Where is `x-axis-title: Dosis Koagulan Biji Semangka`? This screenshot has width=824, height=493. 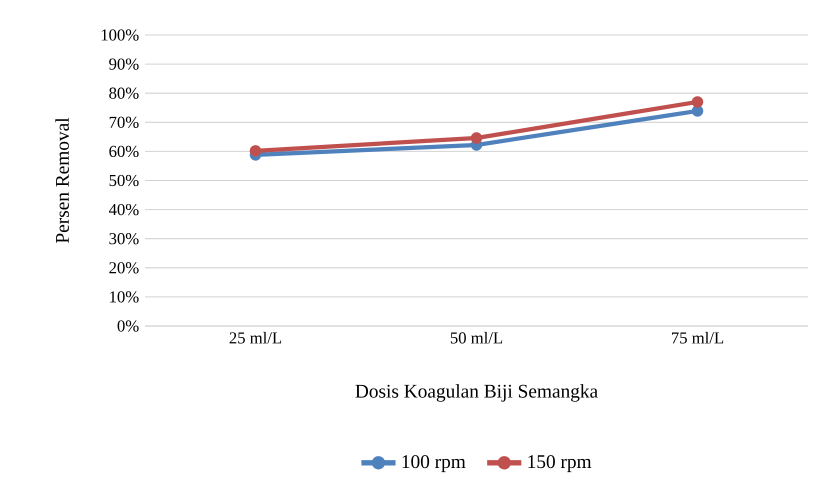
x-axis-title: Dosis Koagulan Biji Semangka is located at coordinates (476, 393).